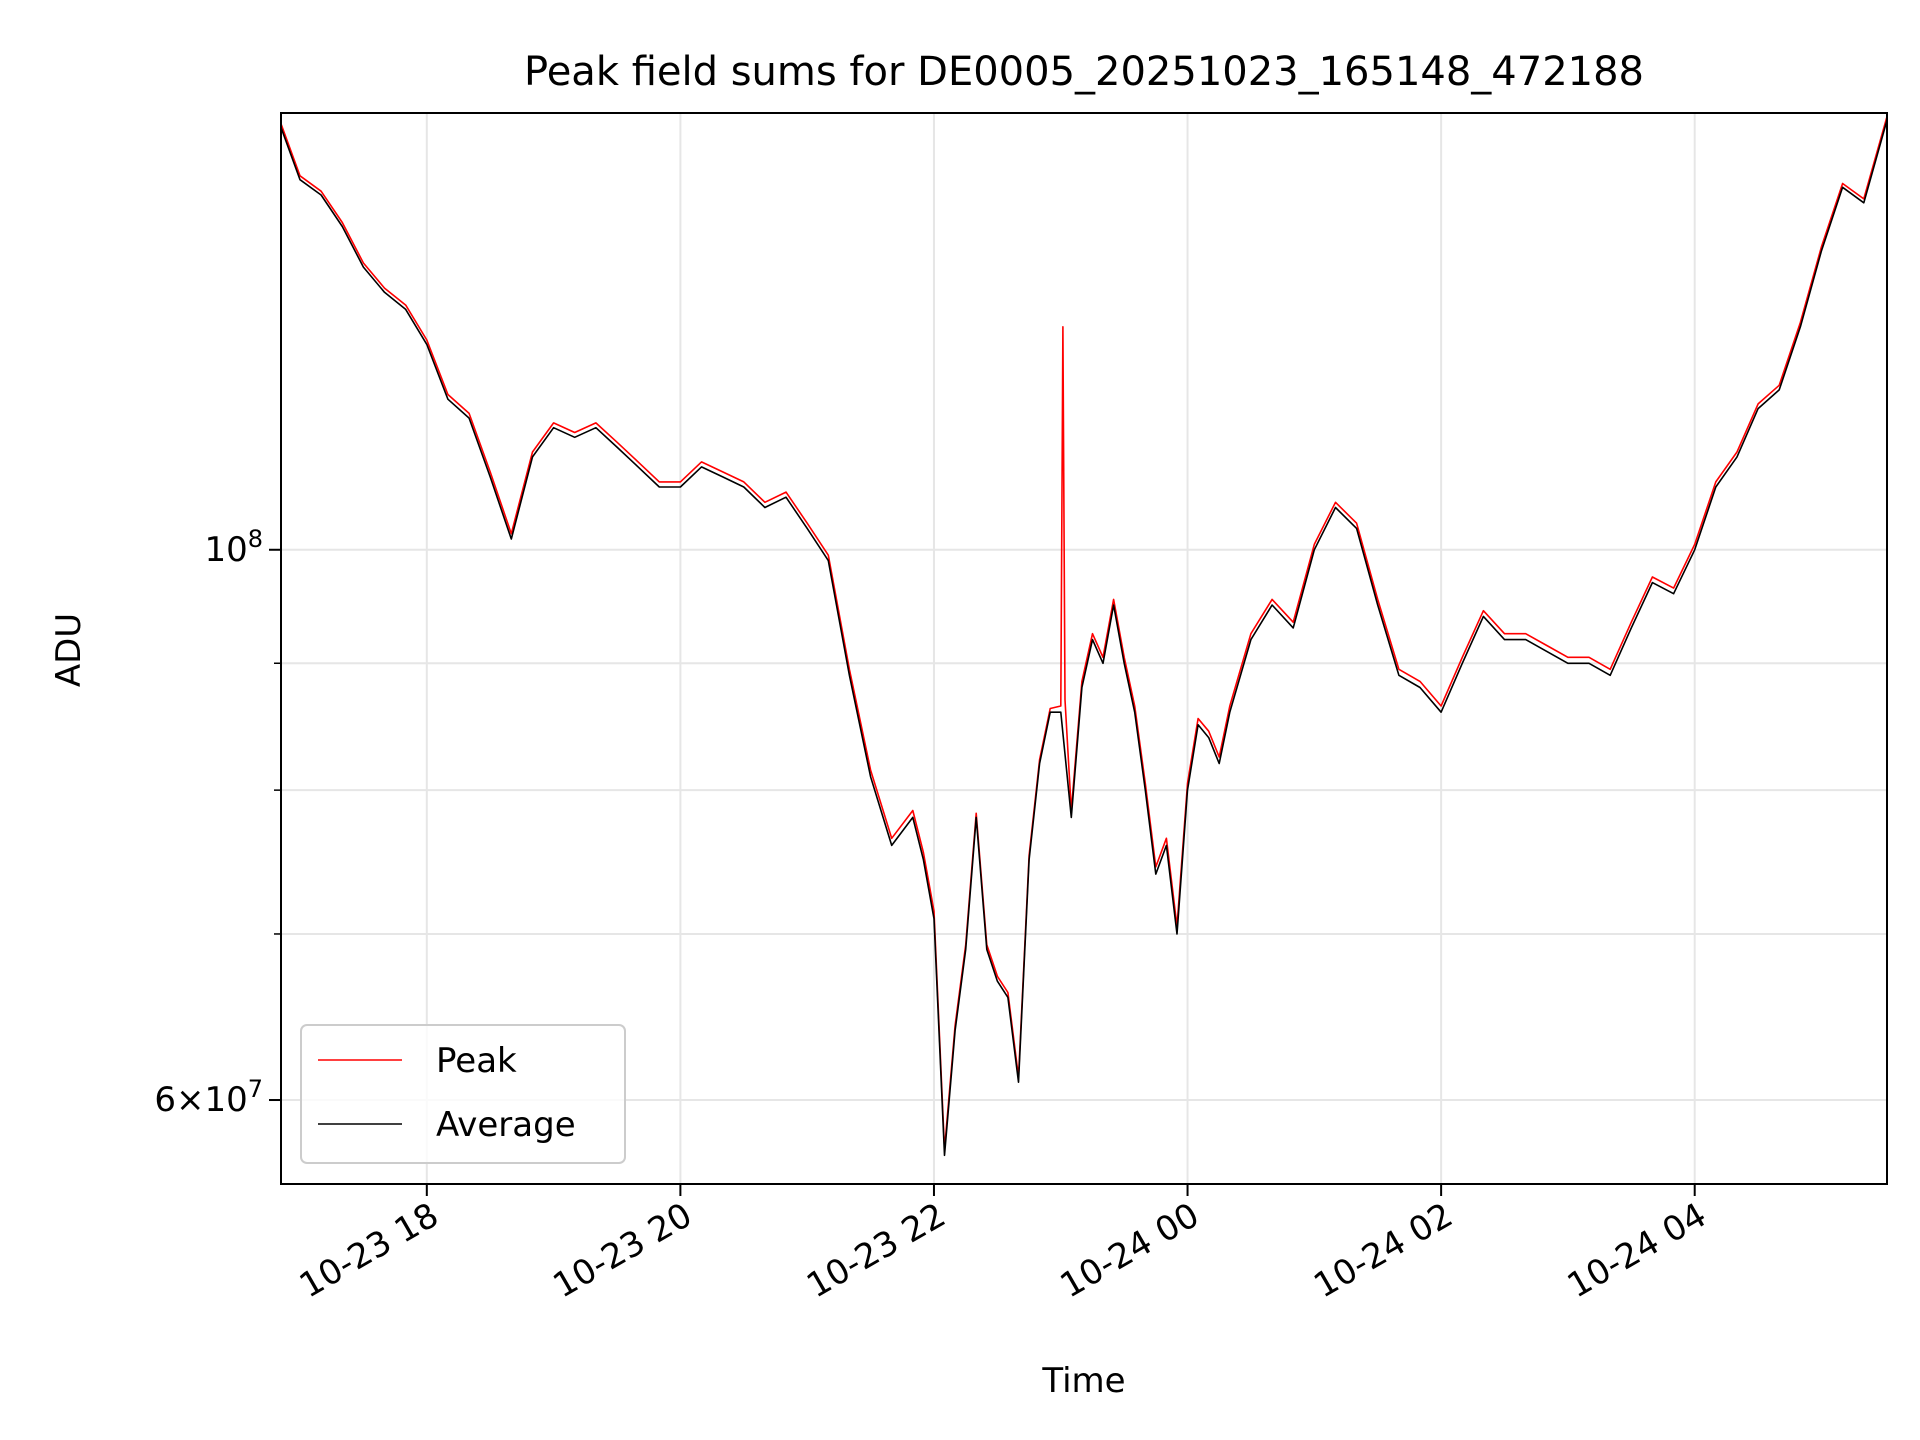  Describe the element at coordinates (463, 1094) in the screenshot. I see `legend: Peak Average` at that location.